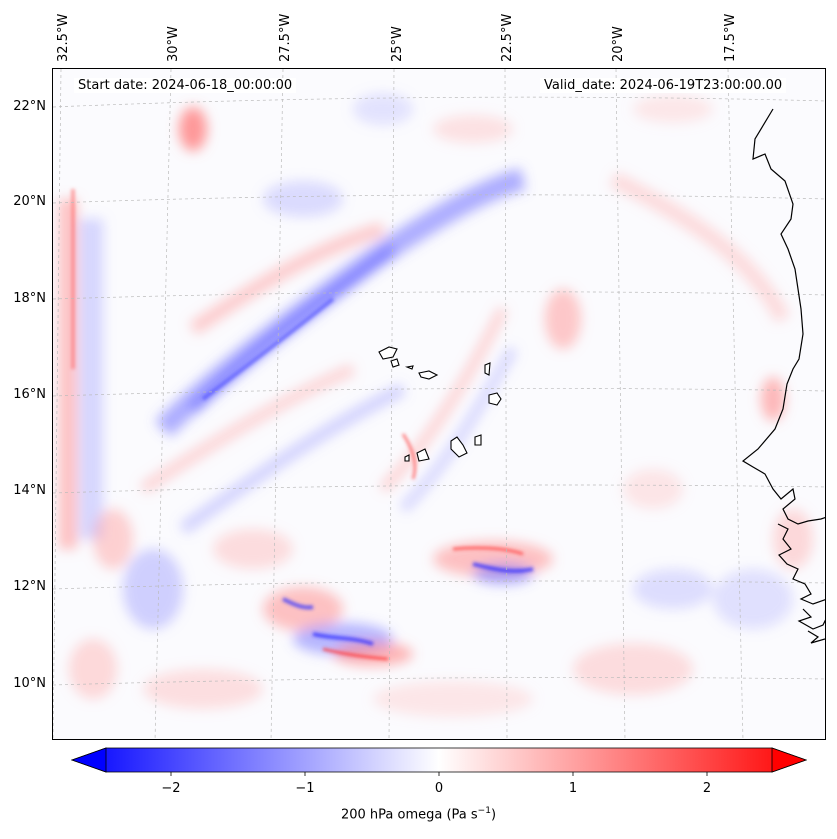 This screenshot has width=837, height=839. I want to click on lat-label-10n: 10°N, so click(29, 683).